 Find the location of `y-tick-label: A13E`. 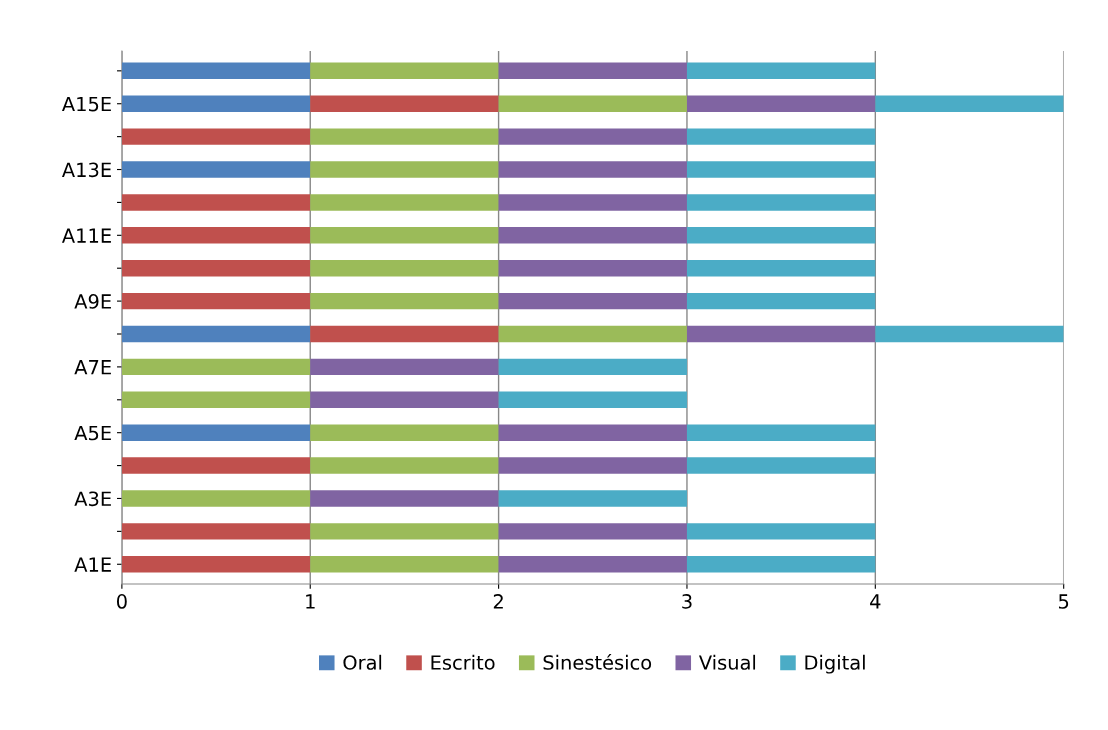

y-tick-label: A13E is located at coordinates (86, 170).